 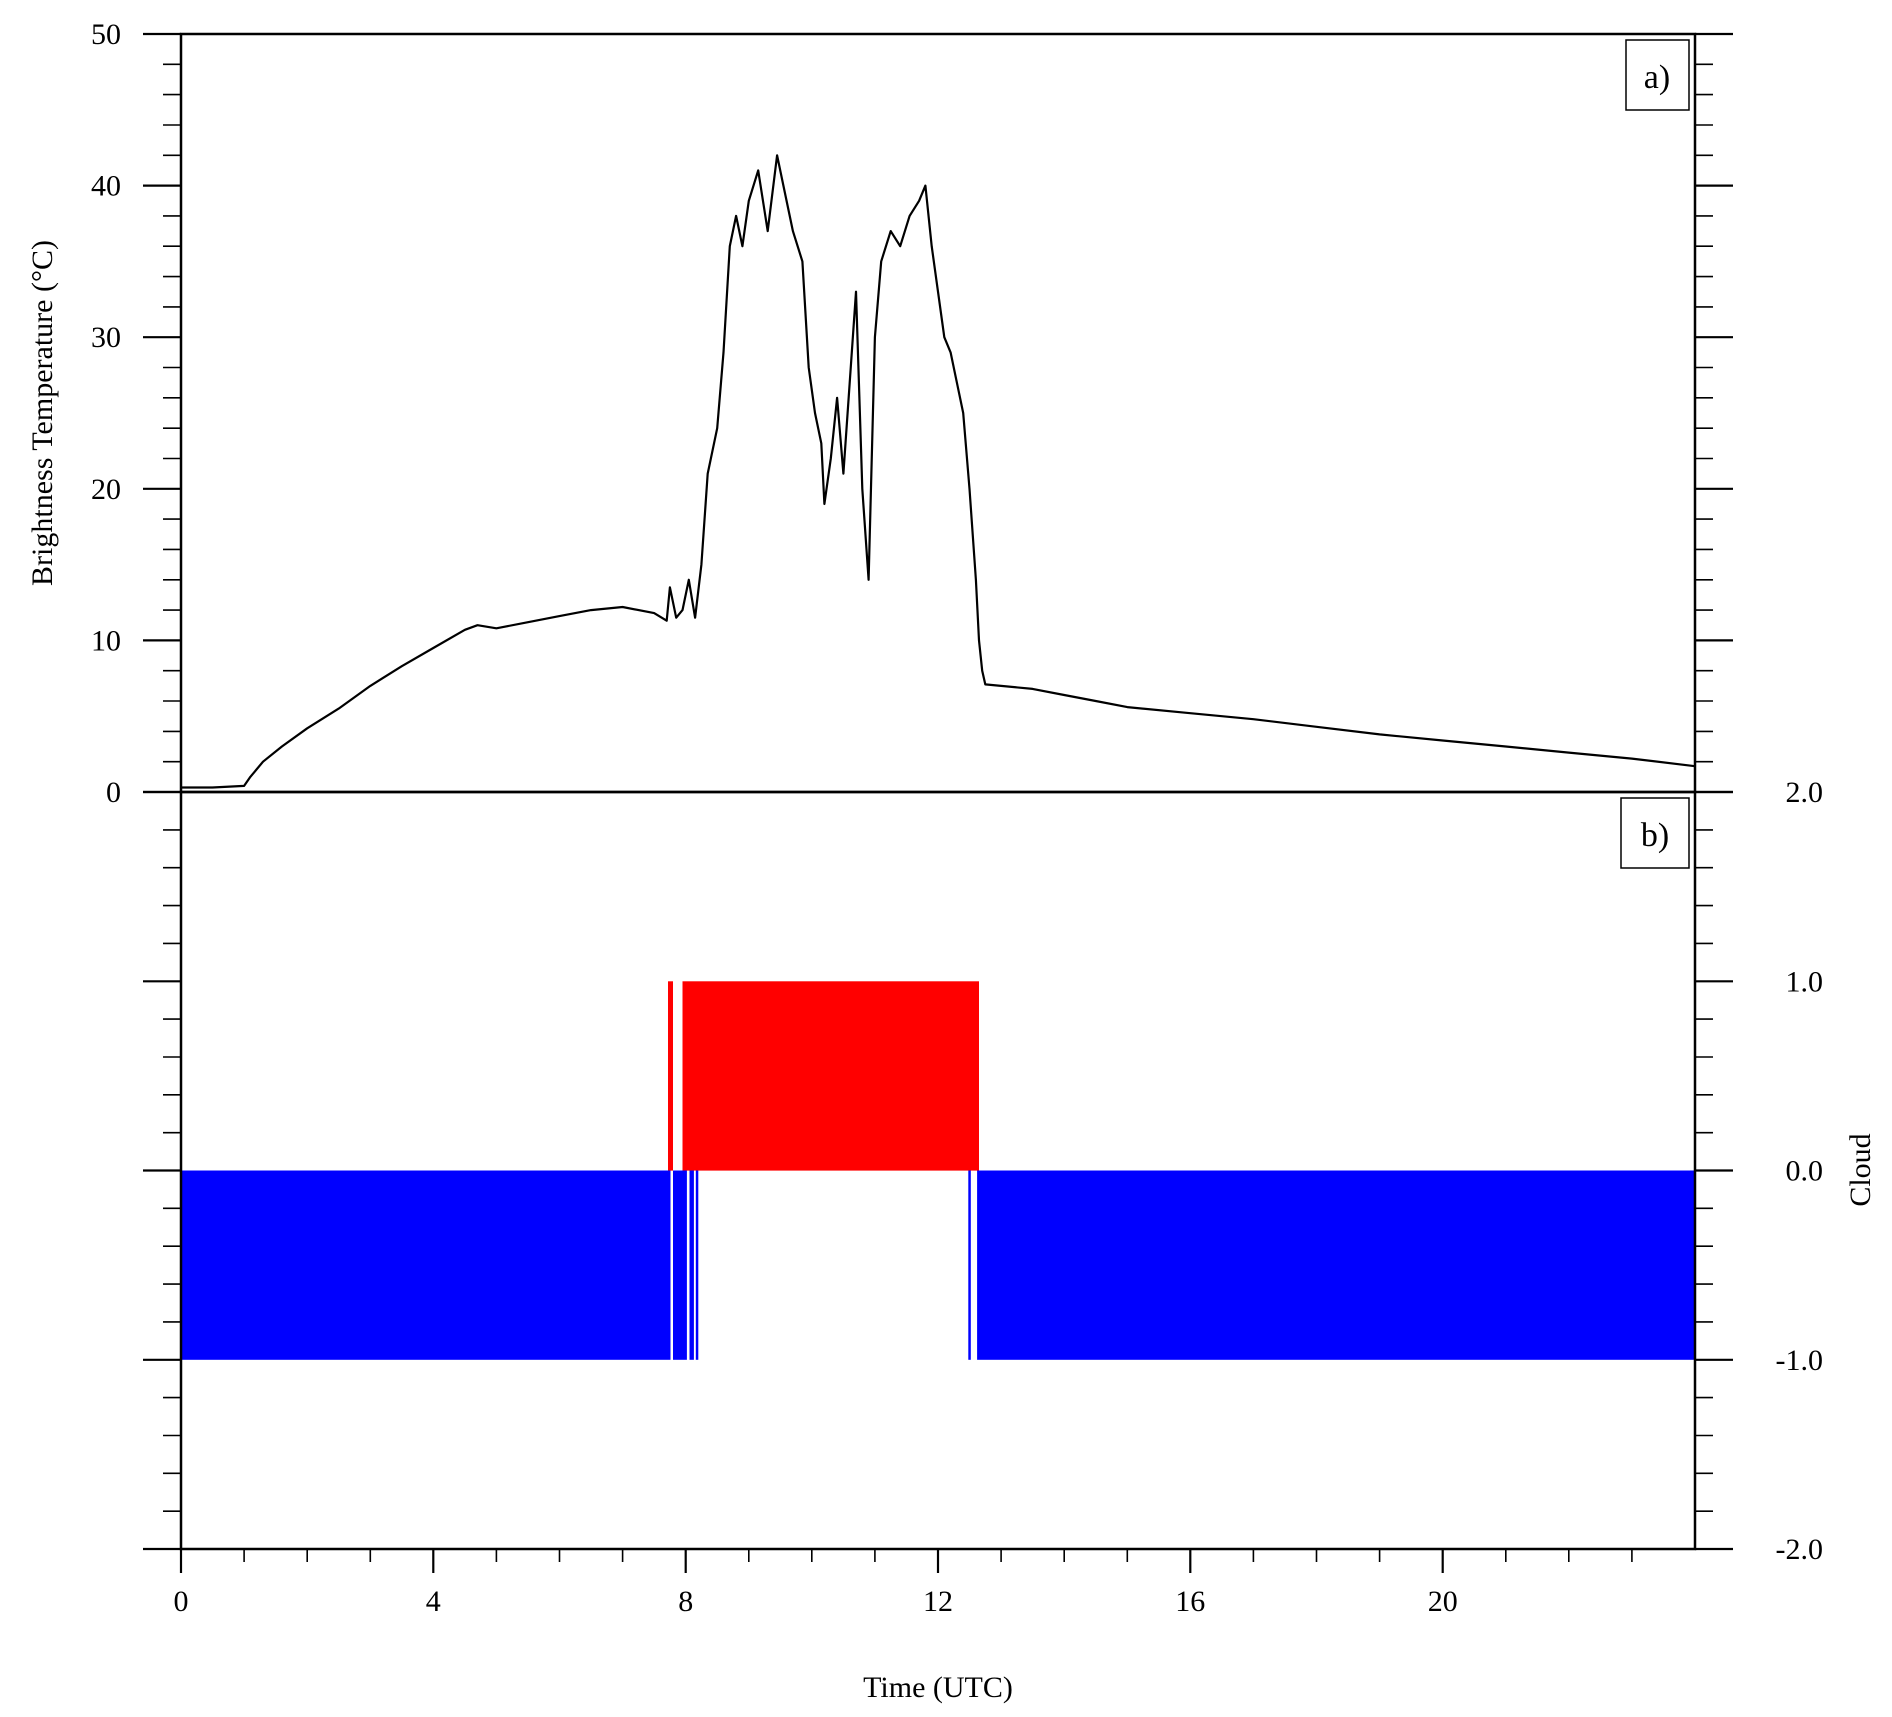 I want to click on panel-a-y-tick-label: 10, so click(x=106, y=640).